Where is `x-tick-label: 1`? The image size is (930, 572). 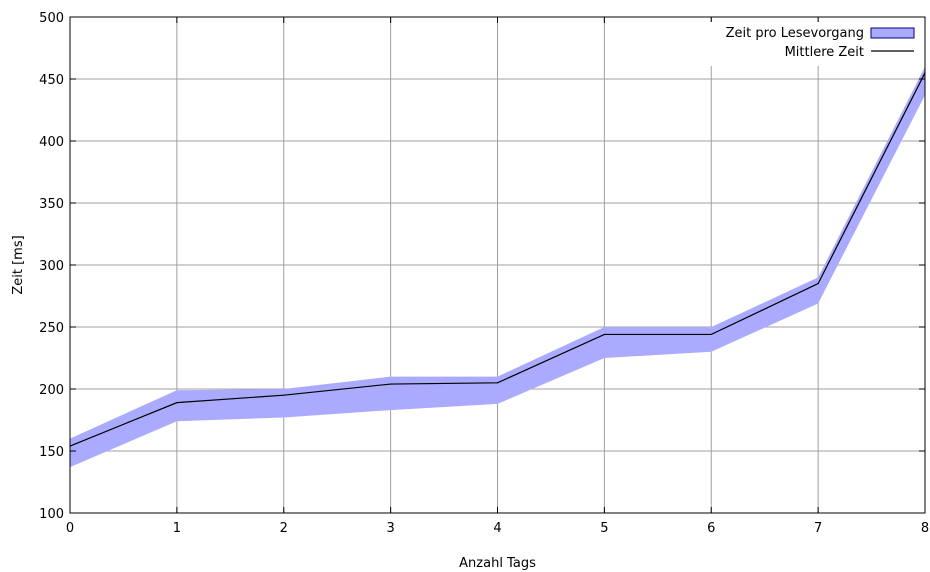
x-tick-label: 1 is located at coordinates (177, 528).